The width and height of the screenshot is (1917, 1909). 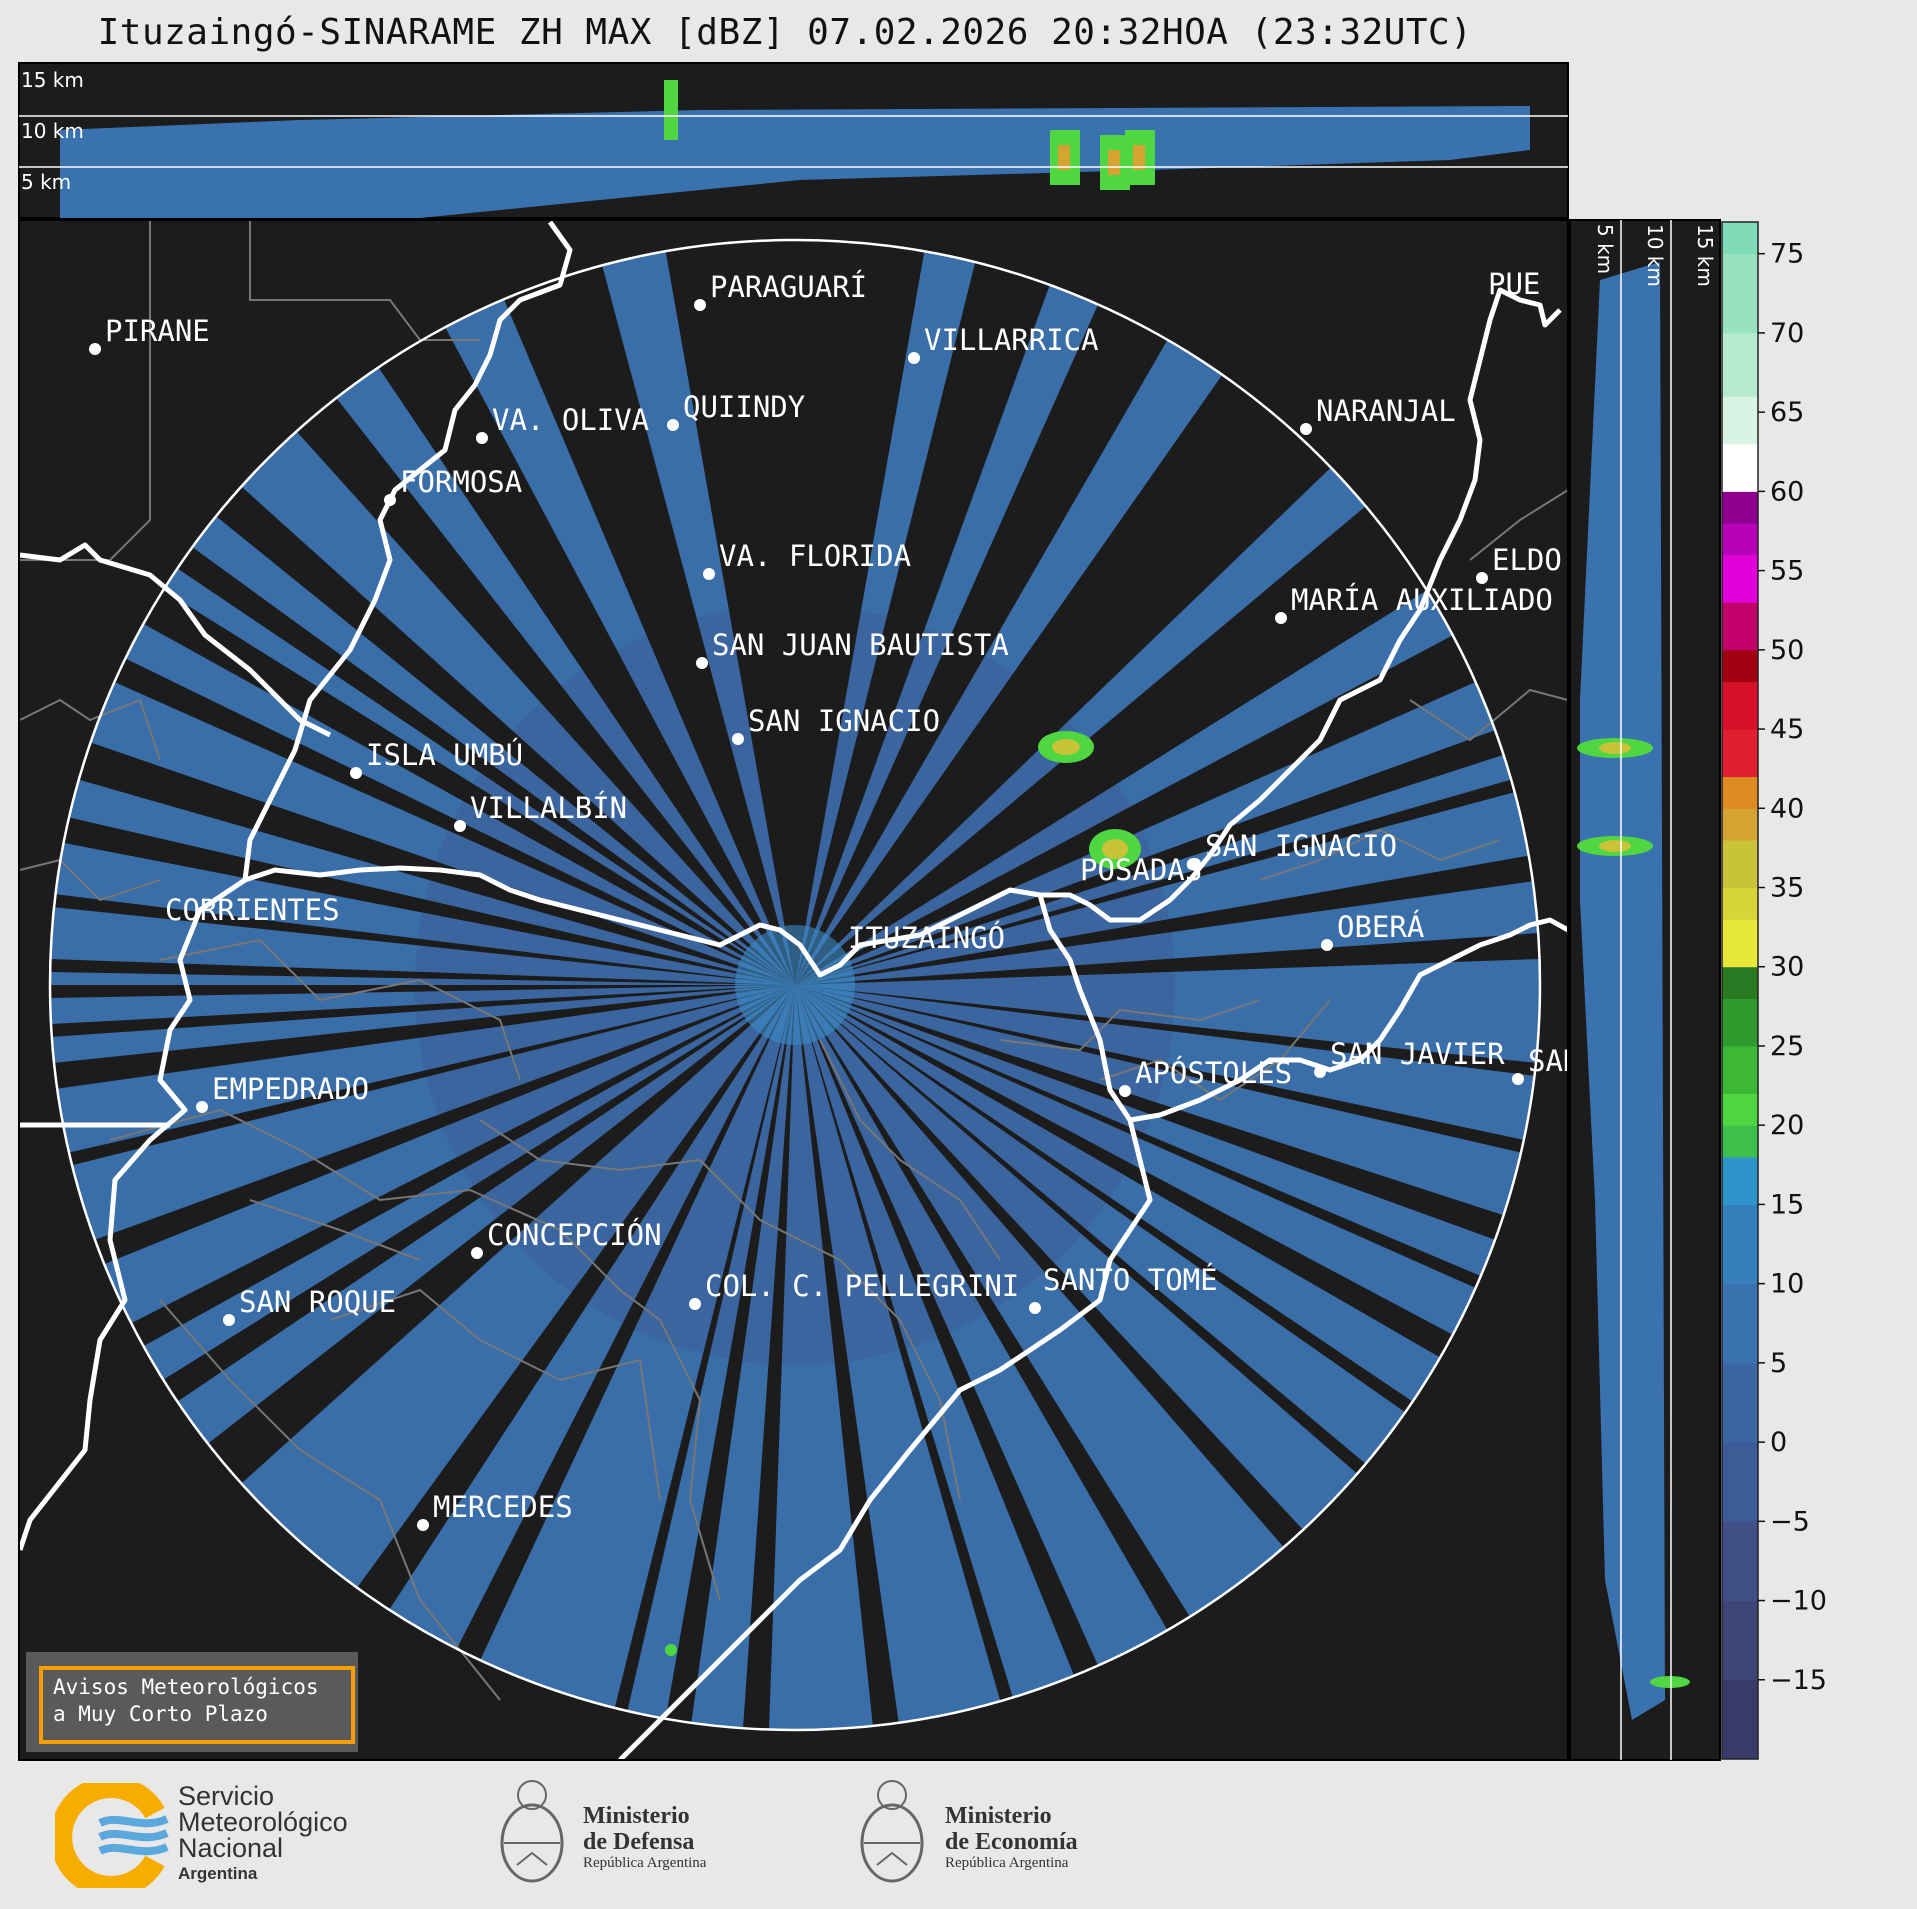 What do you see at coordinates (1409, 1057) in the screenshot?
I see `city-marker: SAN JAVIER` at bounding box center [1409, 1057].